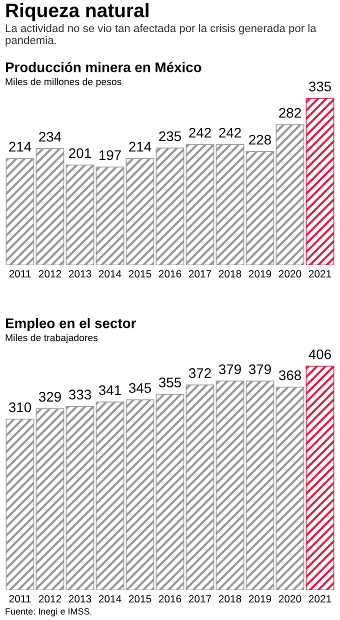  I want to click on data-label: 345, so click(140, 388).